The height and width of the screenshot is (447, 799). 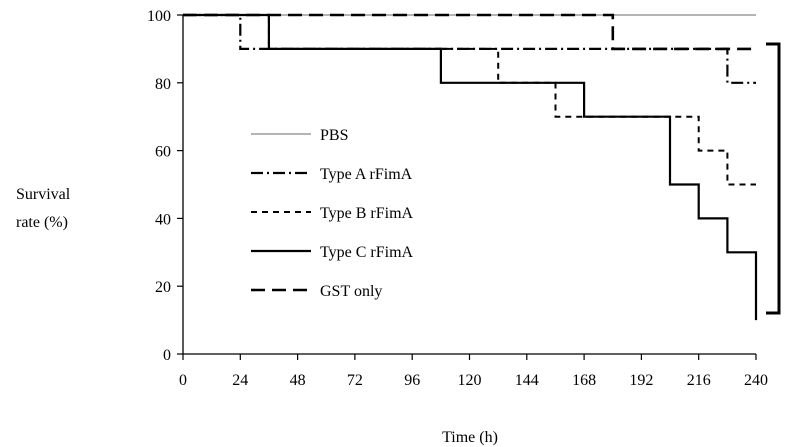 What do you see at coordinates (351, 291) in the screenshot?
I see `legend-label: GST only` at bounding box center [351, 291].